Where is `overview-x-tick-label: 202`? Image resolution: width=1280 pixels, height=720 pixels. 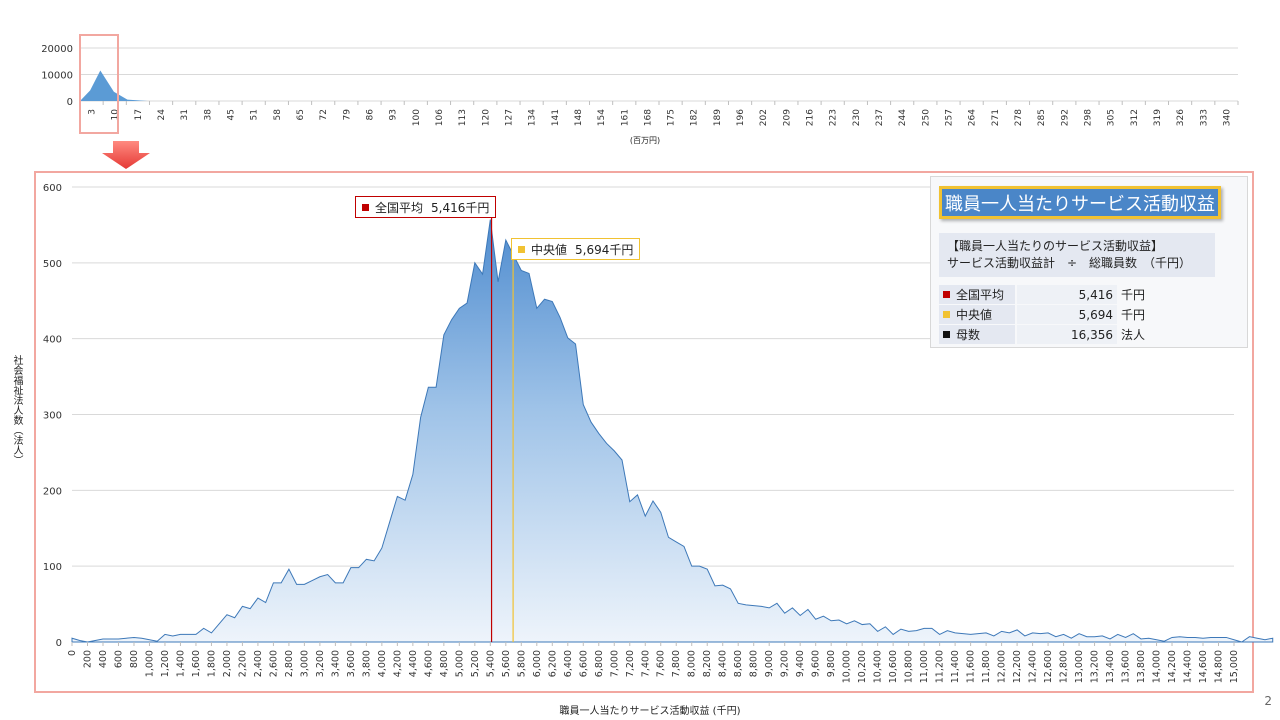
overview-x-tick-label: 202 is located at coordinates (764, 117).